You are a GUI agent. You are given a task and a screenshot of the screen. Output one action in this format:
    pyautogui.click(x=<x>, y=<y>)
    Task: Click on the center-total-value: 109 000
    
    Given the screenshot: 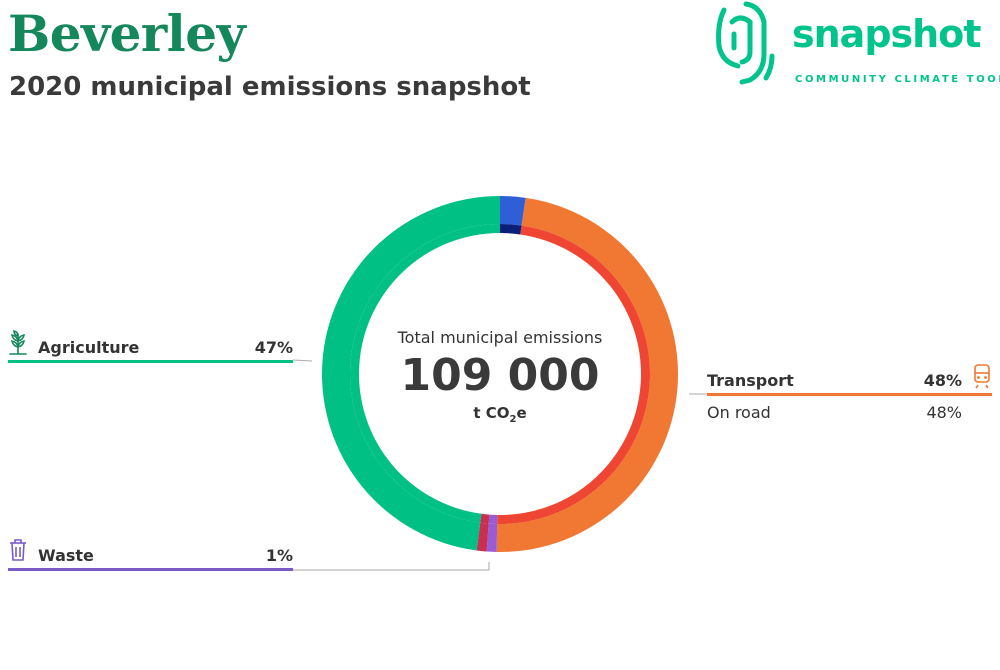 What is the action you would take?
    pyautogui.click(x=500, y=375)
    